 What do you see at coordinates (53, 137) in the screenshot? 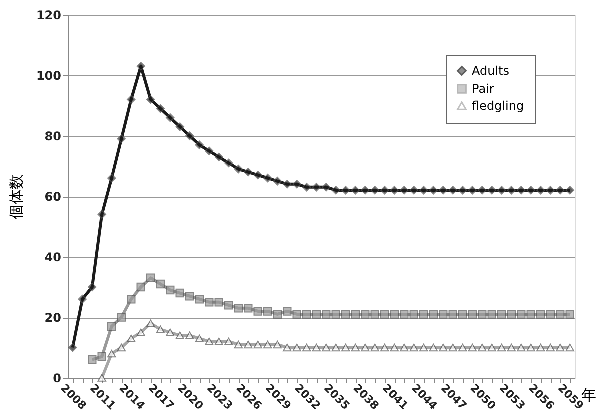
I see `y-tick-label: 80` at bounding box center [53, 137].